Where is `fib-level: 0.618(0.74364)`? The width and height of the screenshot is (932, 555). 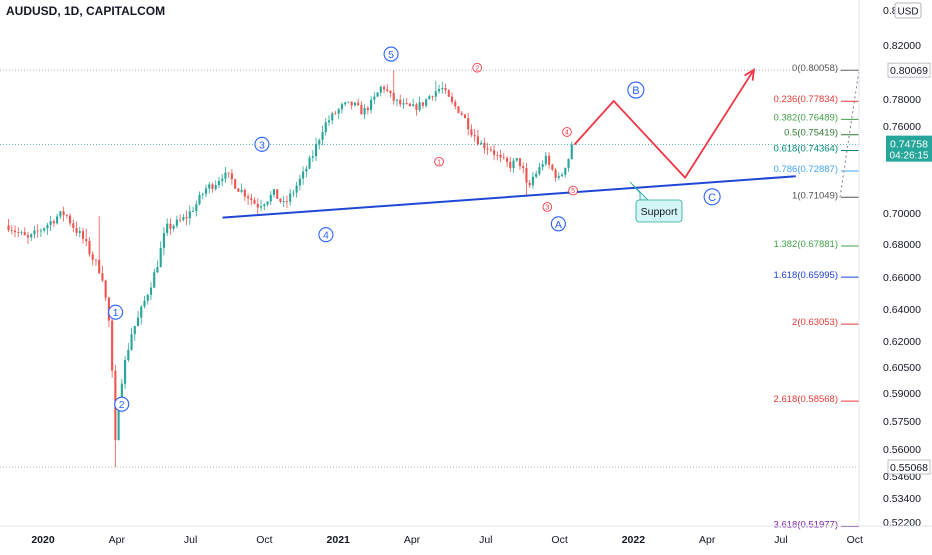 fib-level: 0.618(0.74364) is located at coordinates (816, 149).